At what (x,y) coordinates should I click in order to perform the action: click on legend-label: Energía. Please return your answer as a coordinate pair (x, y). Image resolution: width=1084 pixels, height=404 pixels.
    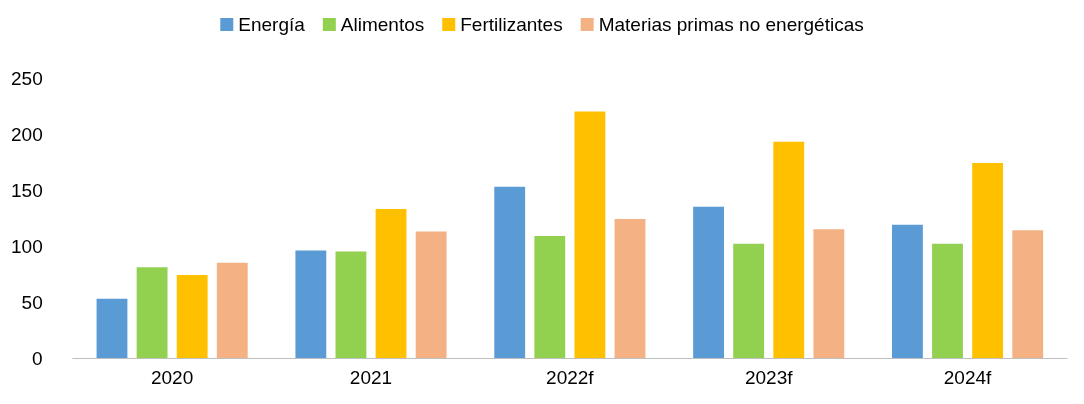
    Looking at the image, I should click on (272, 24).